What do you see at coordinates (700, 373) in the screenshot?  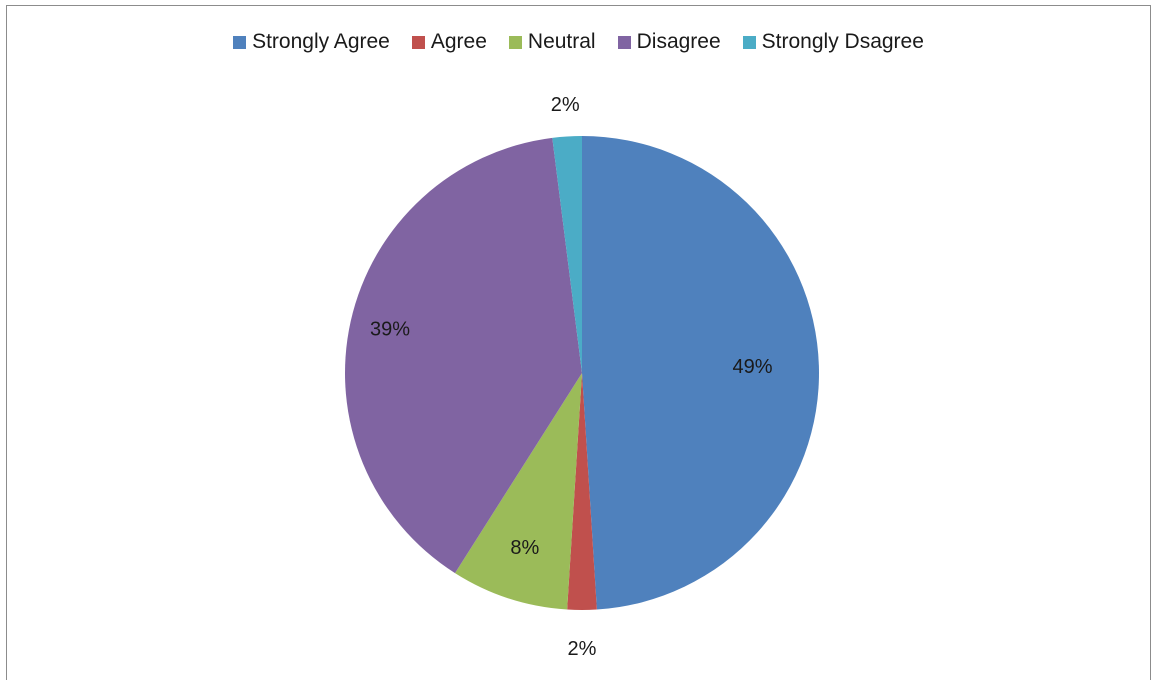 I see `pie-slice-strongly-agree` at bounding box center [700, 373].